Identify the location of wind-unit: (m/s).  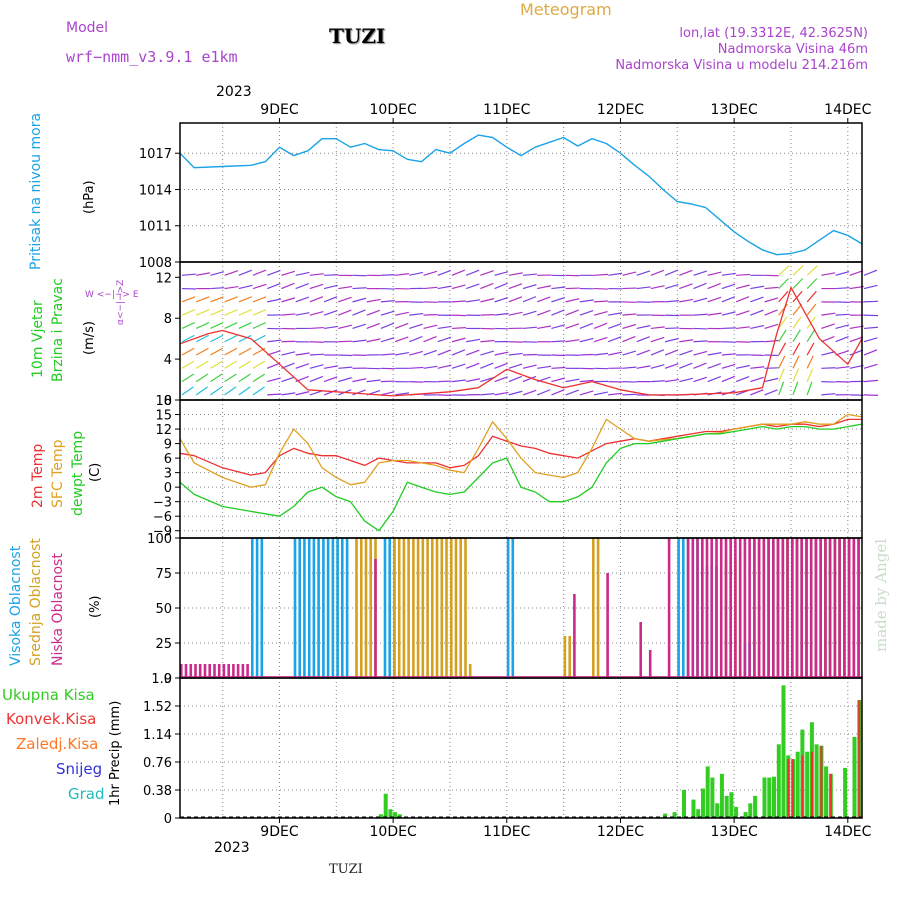
(89, 338).